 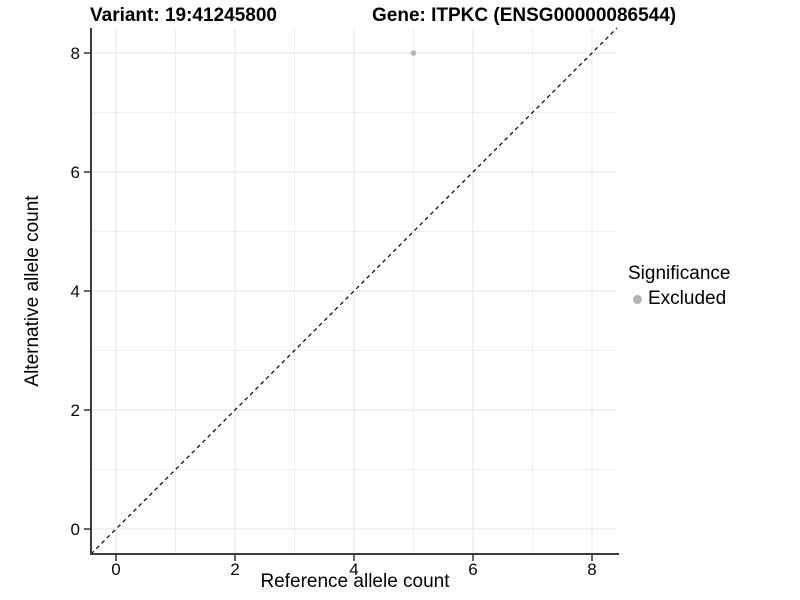 What do you see at coordinates (355, 581) in the screenshot?
I see `x-axis-label: Reference allele count` at bounding box center [355, 581].